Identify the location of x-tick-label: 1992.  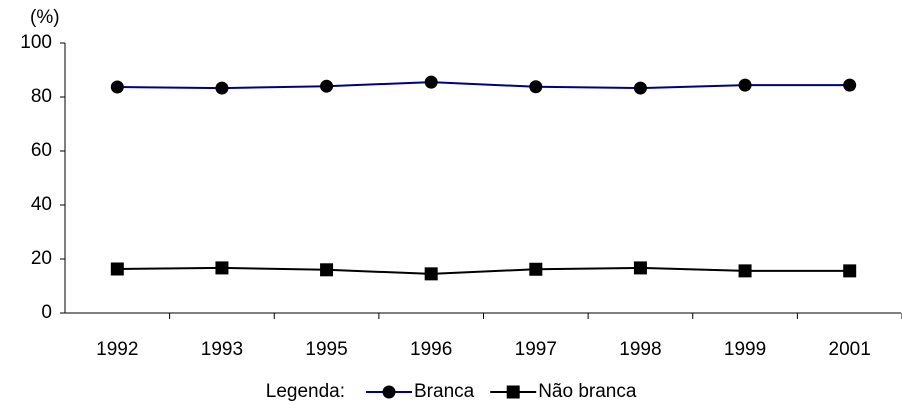
(117, 349).